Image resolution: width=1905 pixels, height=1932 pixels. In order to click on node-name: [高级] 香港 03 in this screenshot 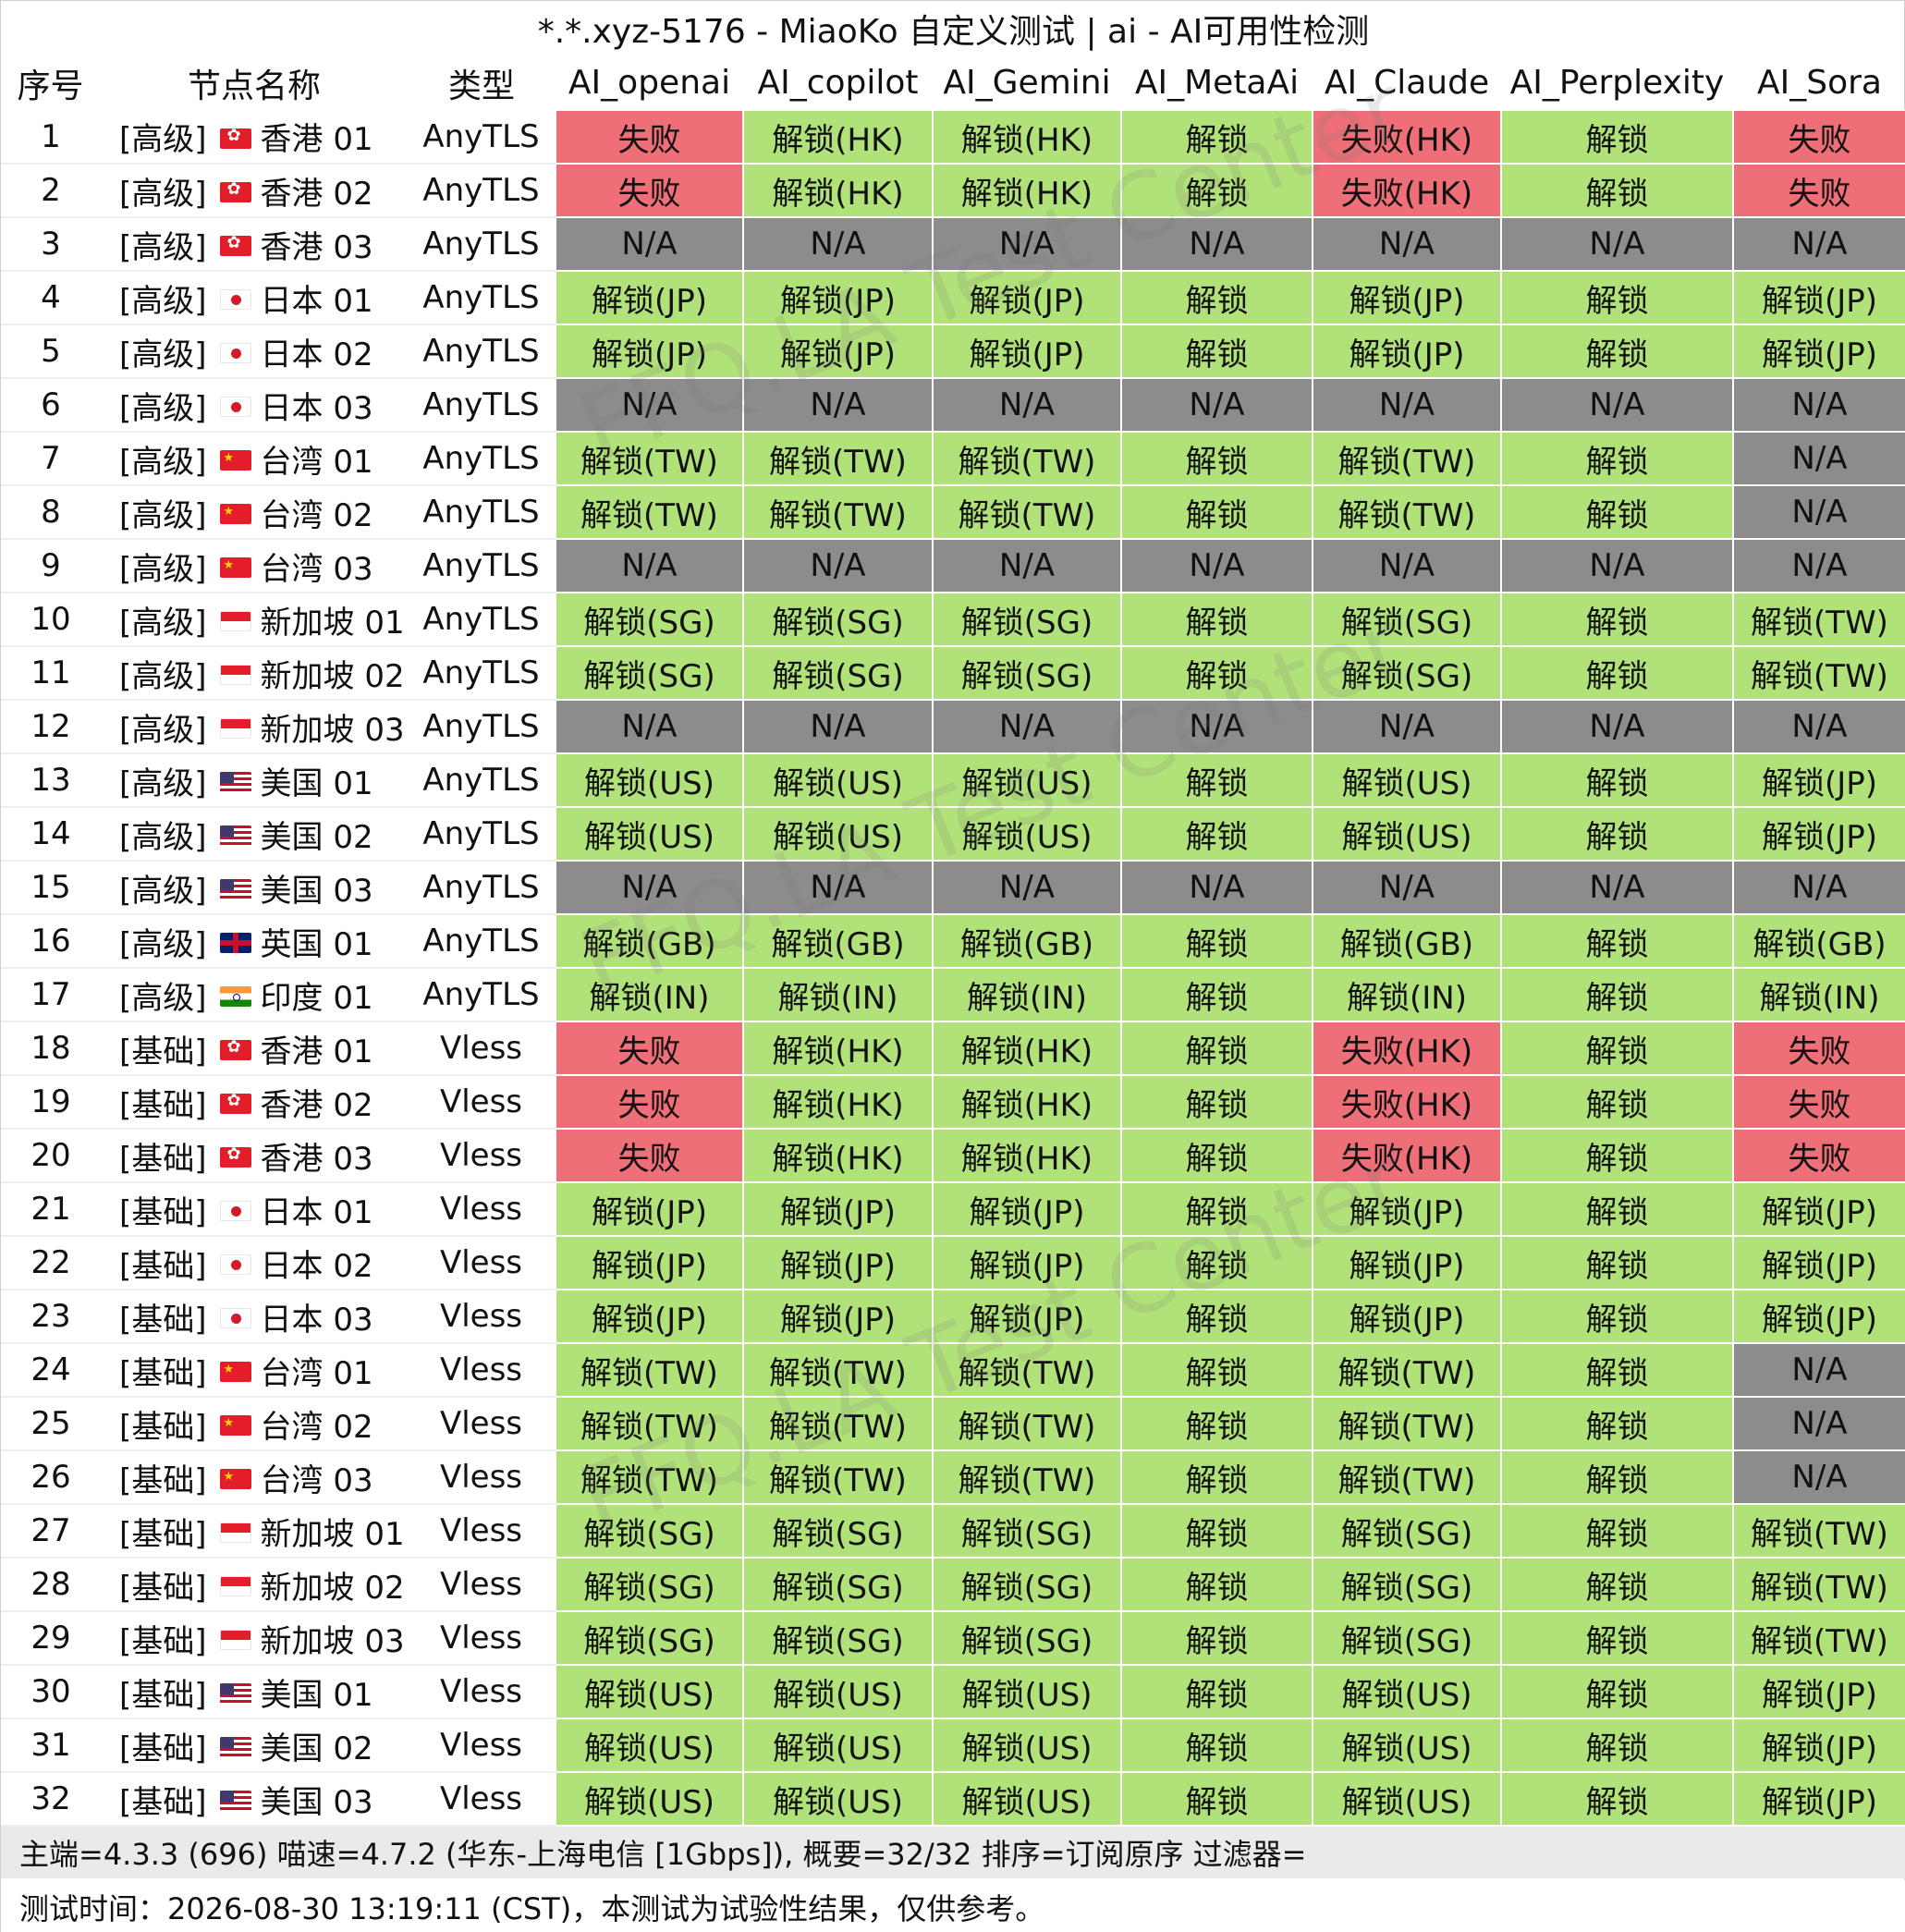, I will do `click(254, 244)`.